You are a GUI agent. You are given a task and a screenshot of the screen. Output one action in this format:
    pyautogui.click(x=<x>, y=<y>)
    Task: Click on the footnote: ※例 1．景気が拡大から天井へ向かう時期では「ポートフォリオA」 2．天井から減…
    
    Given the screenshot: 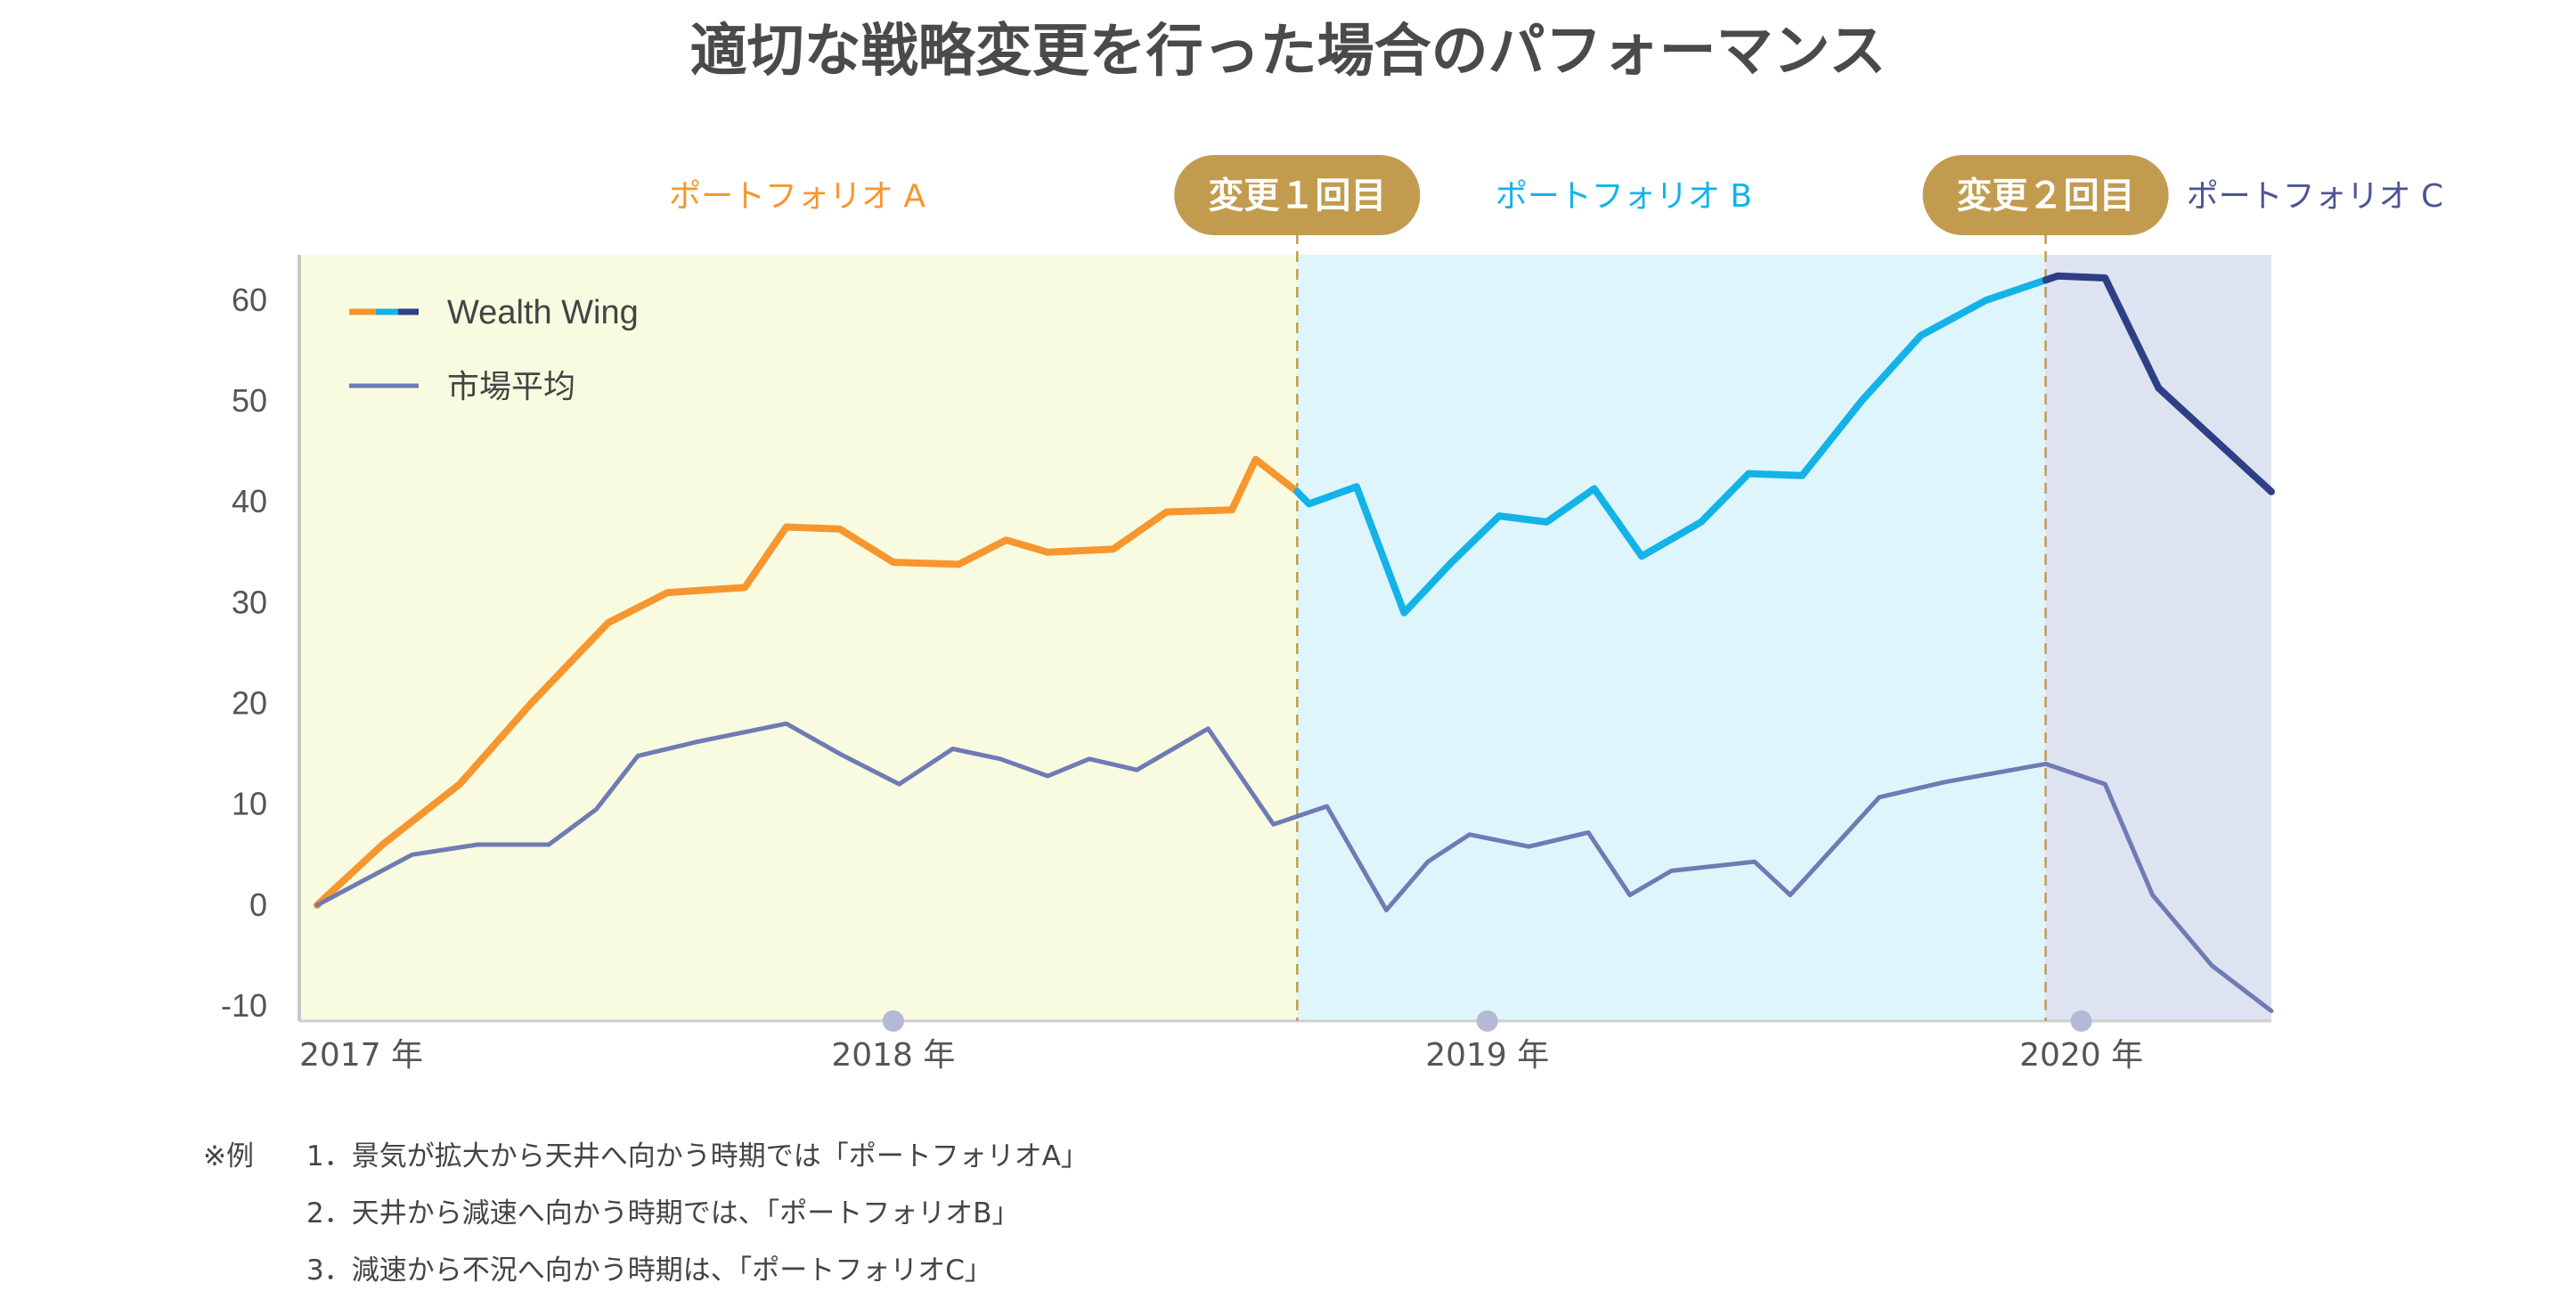 What is the action you would take?
    pyautogui.click(x=646, y=1213)
    